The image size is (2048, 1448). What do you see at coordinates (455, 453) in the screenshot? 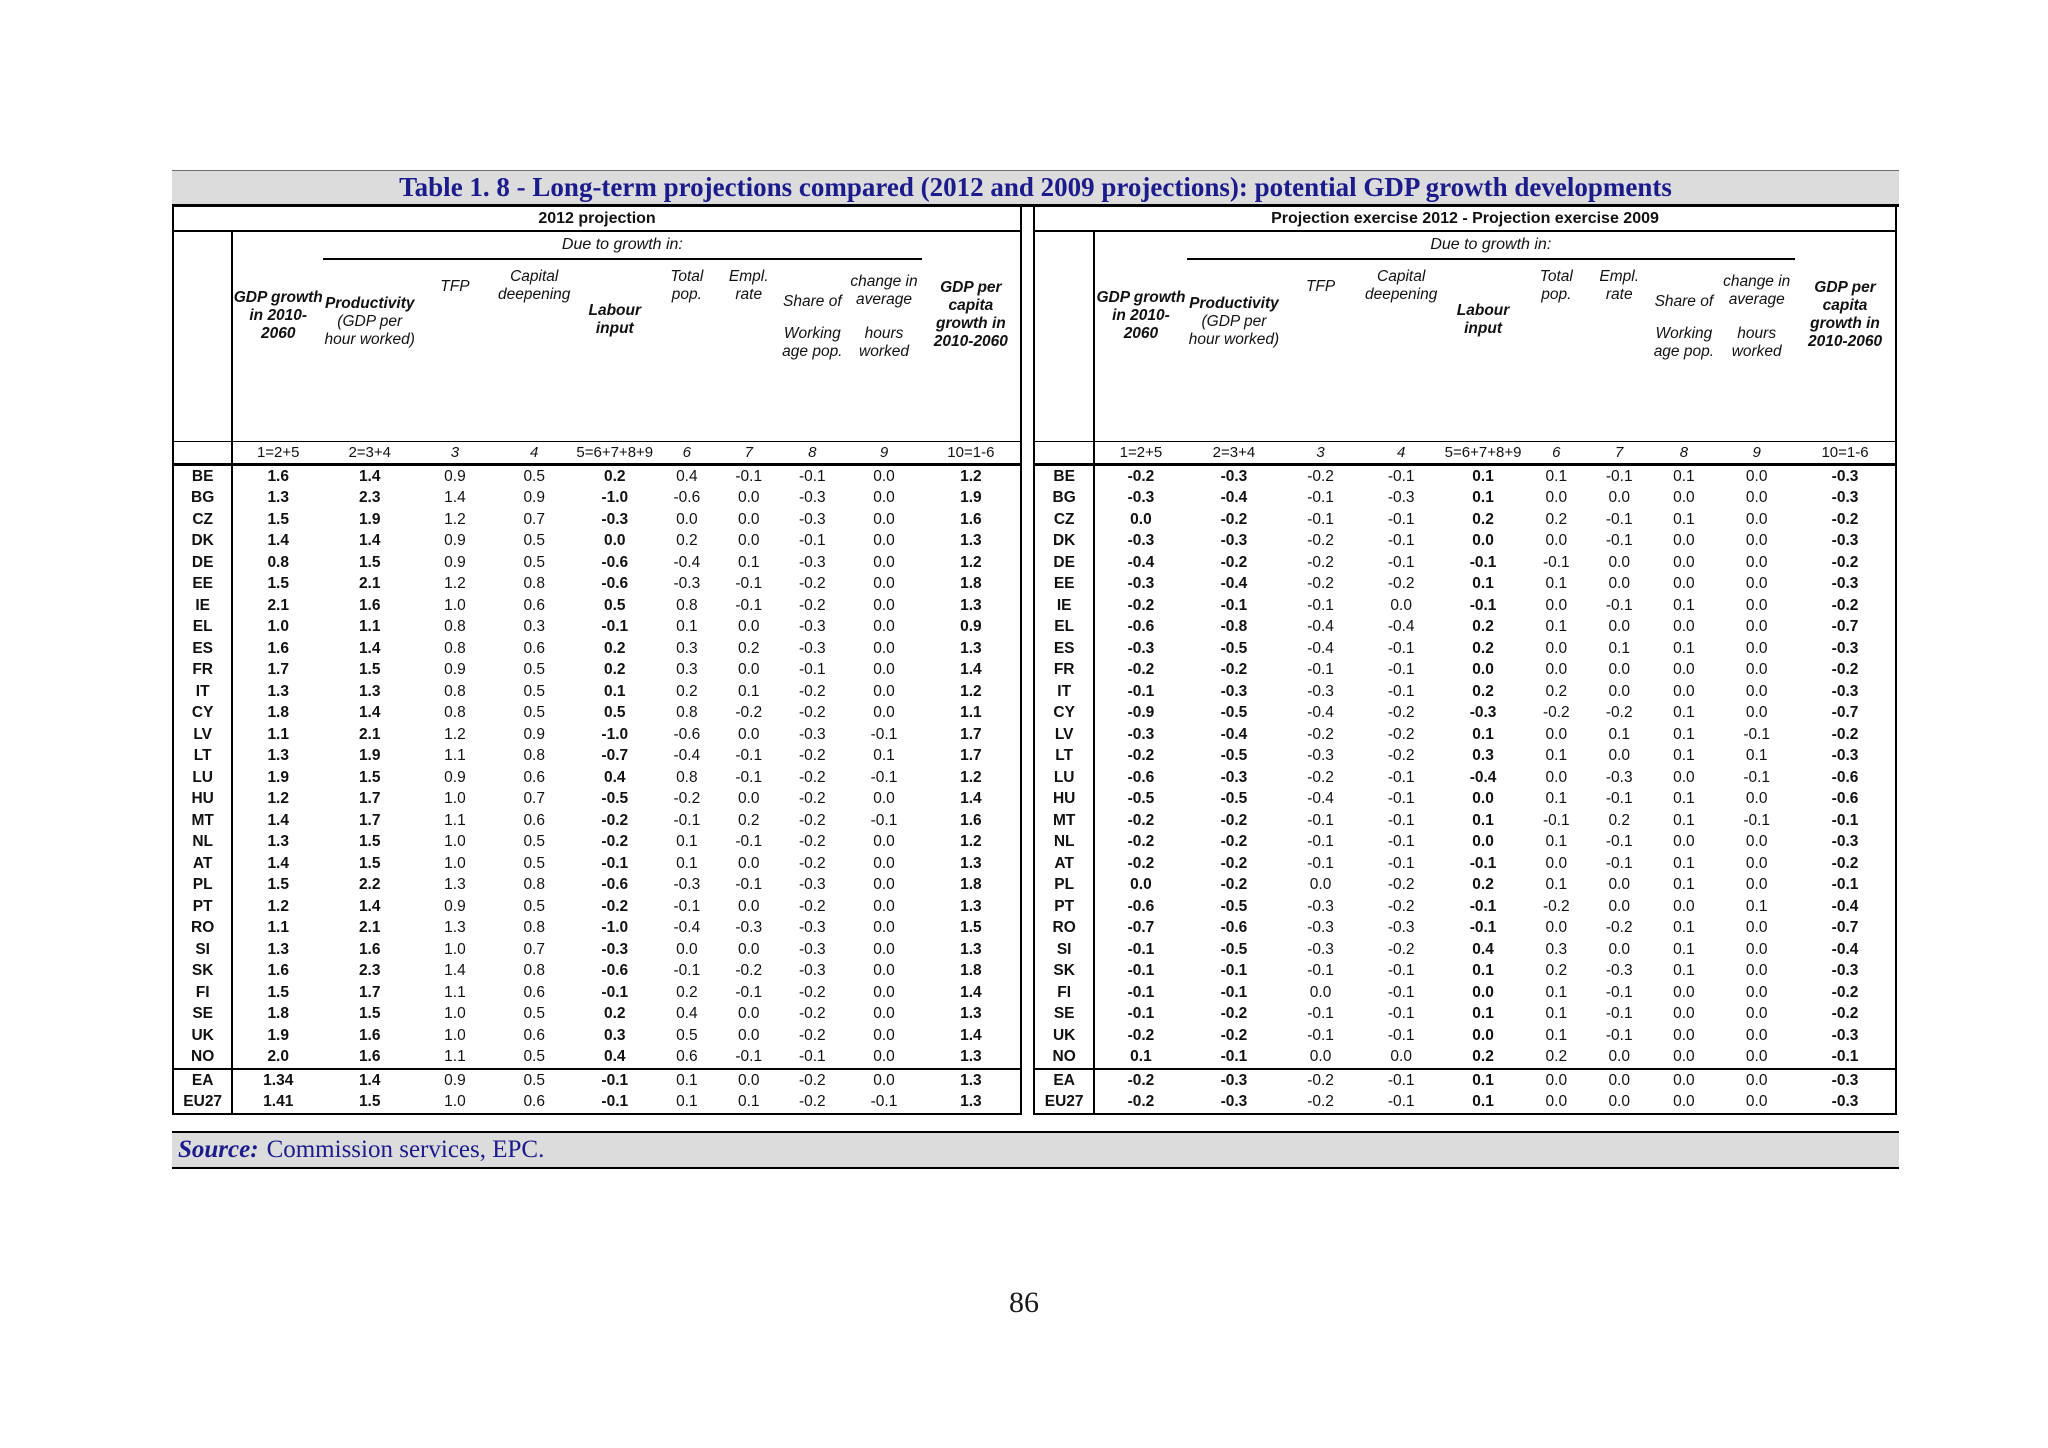
I see `column-number: 3` at bounding box center [455, 453].